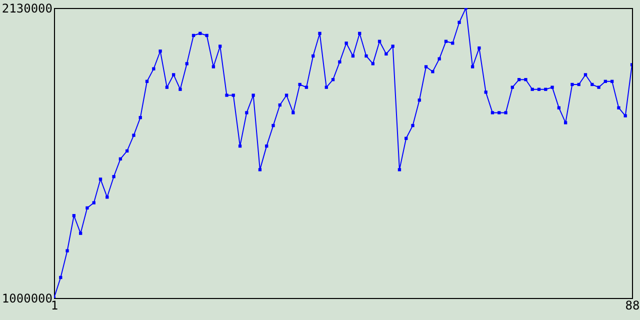  I want to click on x-tick-label: 88, so click(632, 305).